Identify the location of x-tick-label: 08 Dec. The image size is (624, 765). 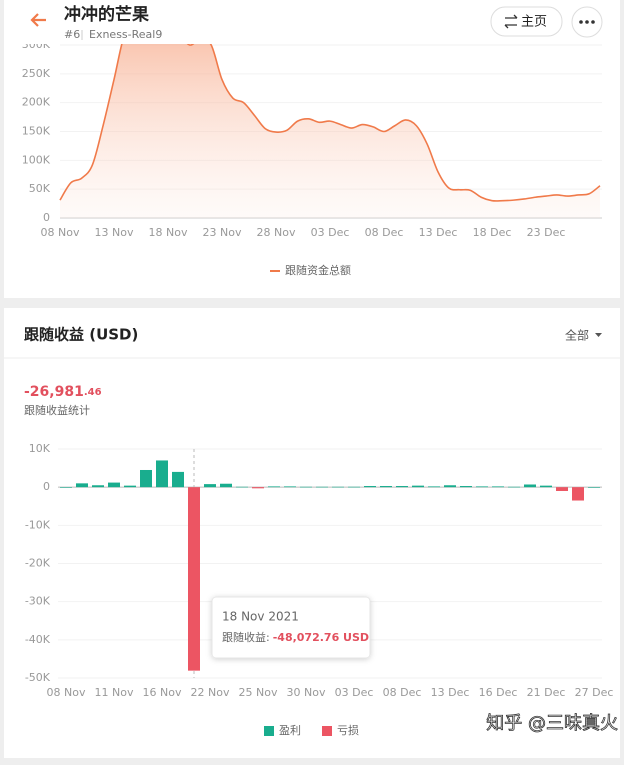
(402, 692).